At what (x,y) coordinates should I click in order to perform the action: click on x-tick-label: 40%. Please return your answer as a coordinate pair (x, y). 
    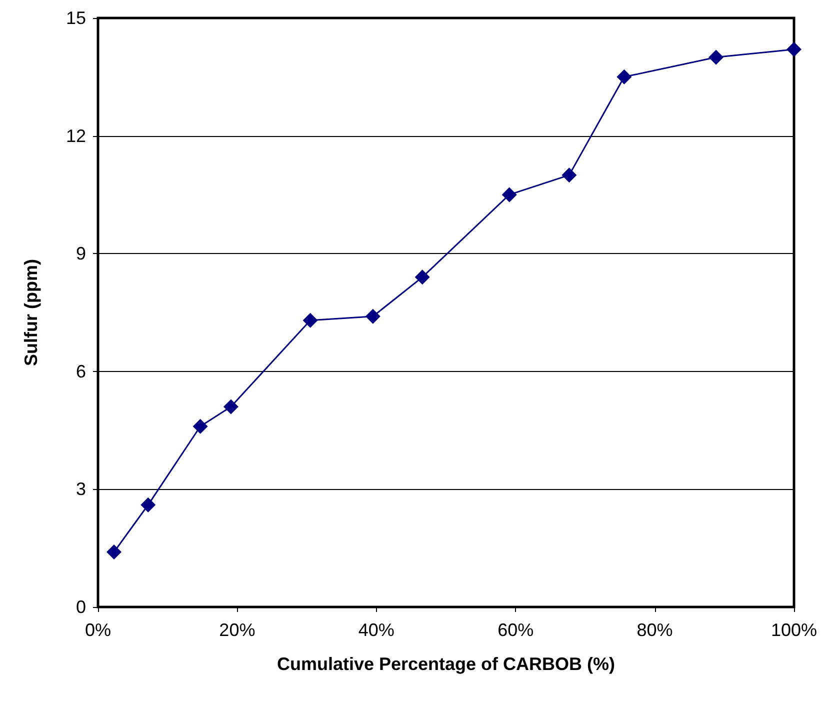
    Looking at the image, I should click on (376, 630).